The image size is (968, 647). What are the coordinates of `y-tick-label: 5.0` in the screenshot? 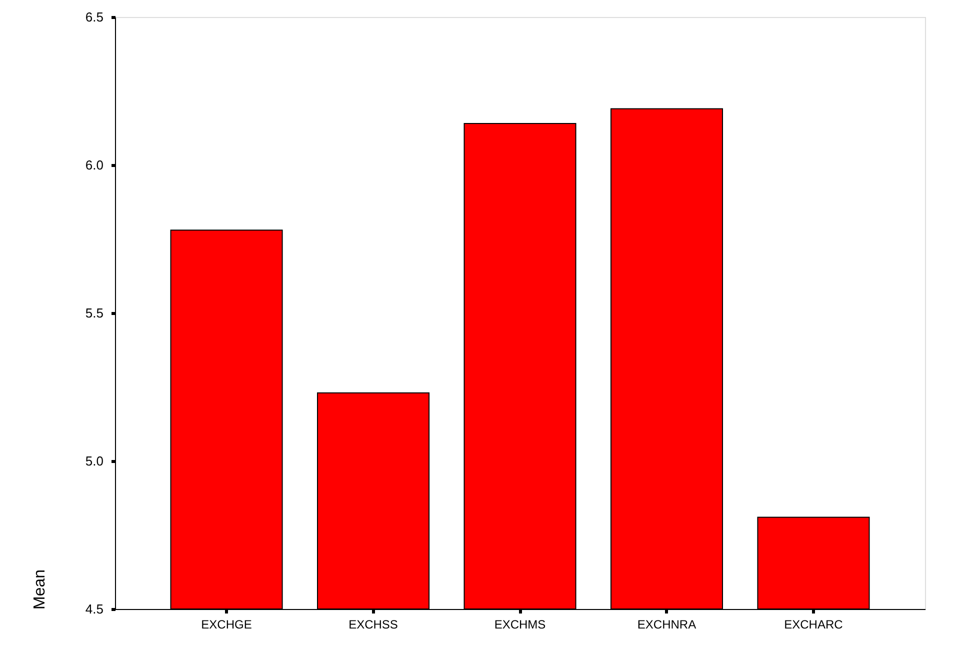 It's located at (94, 461).